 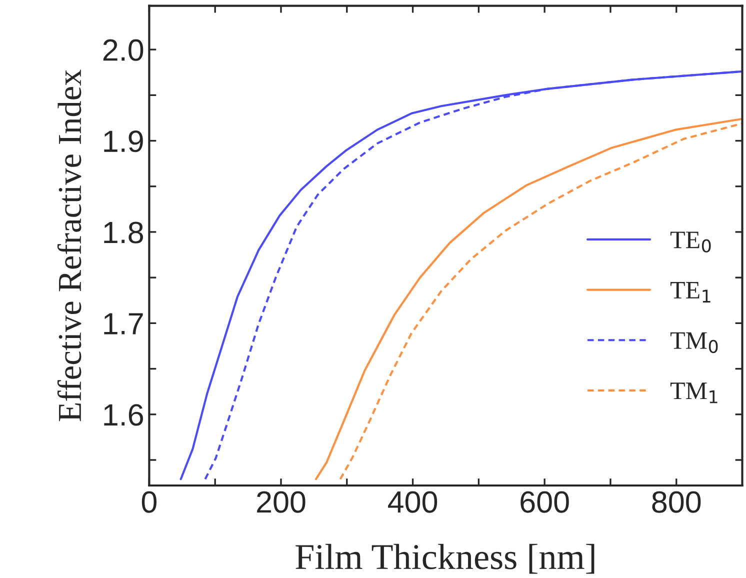 I want to click on x-axis-title: Film Thickness [nm], so click(x=445, y=559).